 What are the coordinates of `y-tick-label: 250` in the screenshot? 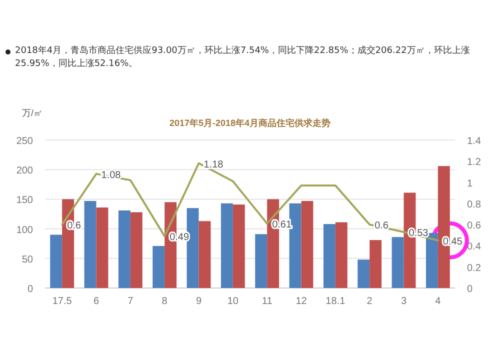 It's located at (25, 141).